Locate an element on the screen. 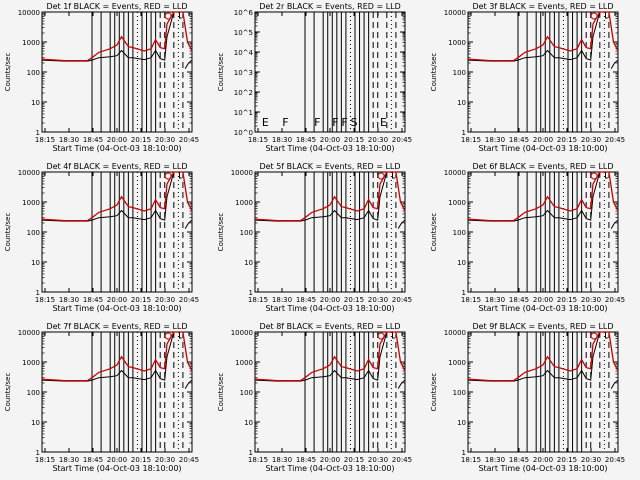  panel-title: Det 9f BLACK = Events, RED = LLD is located at coordinates (542, 326).